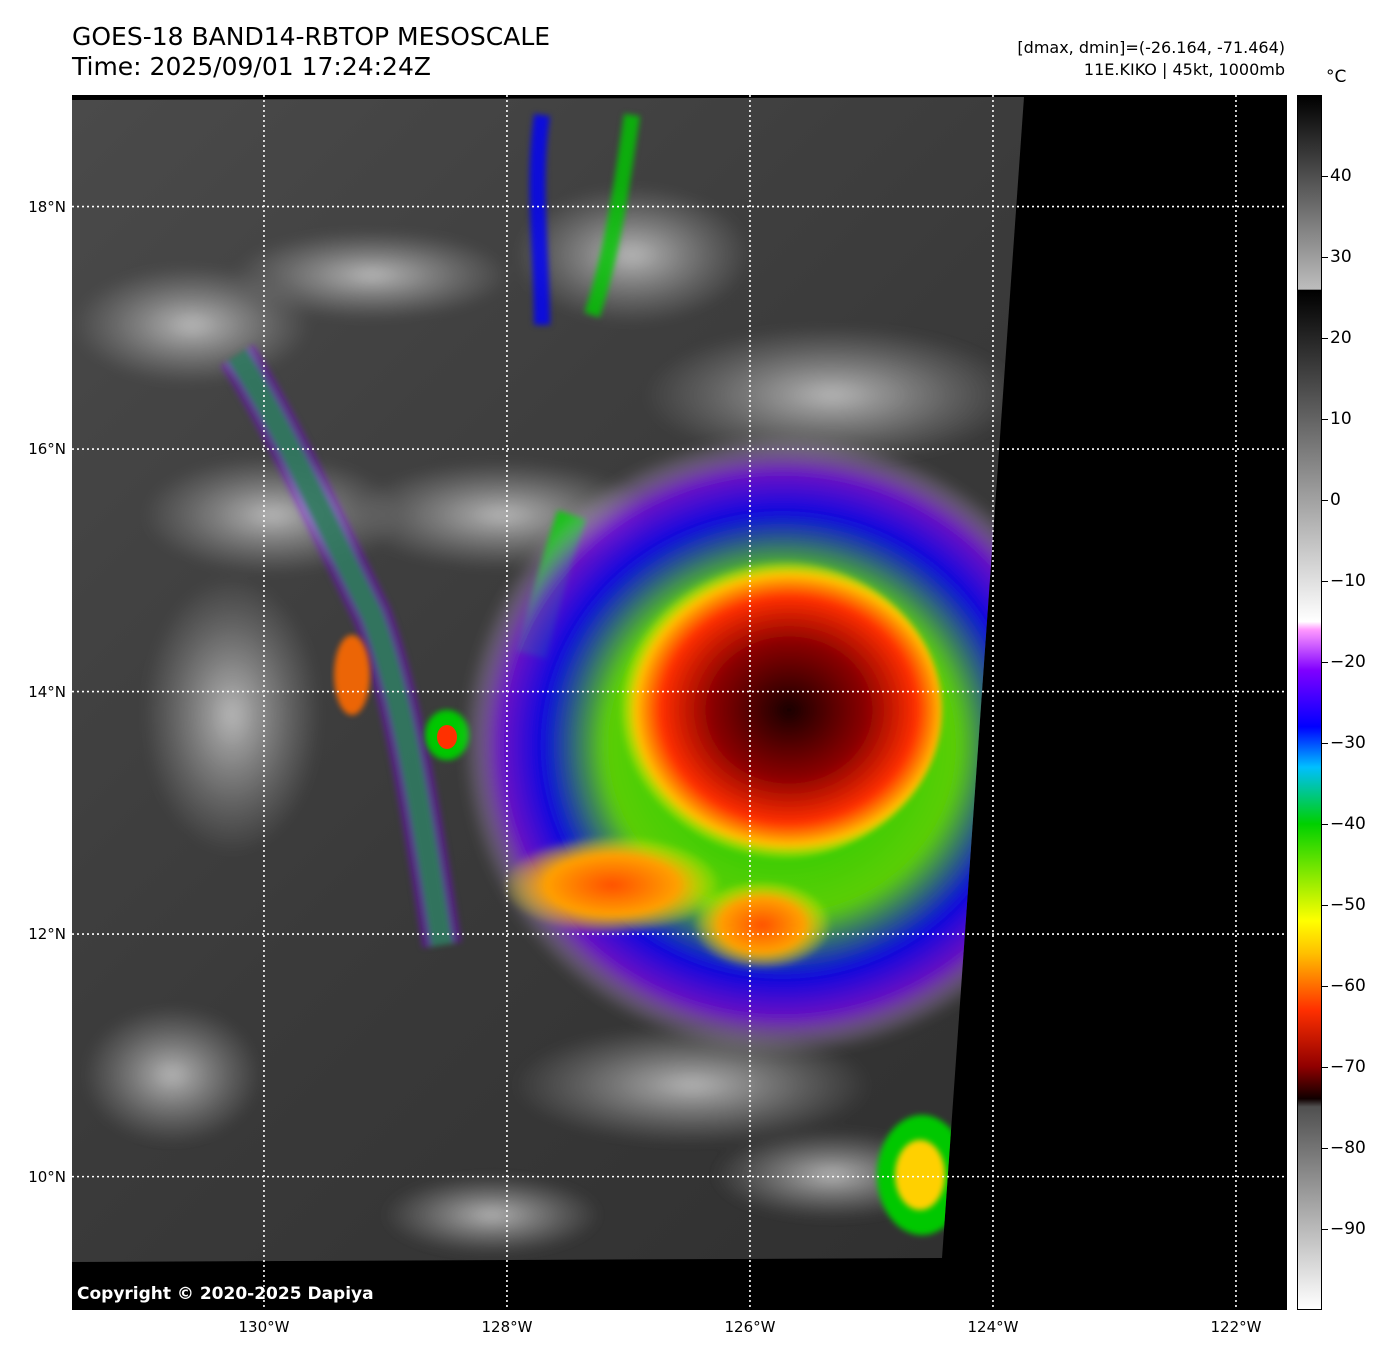 The height and width of the screenshot is (1359, 1390). Describe the element at coordinates (1348, 1229) in the screenshot. I see `colorbar-label: −90` at that location.